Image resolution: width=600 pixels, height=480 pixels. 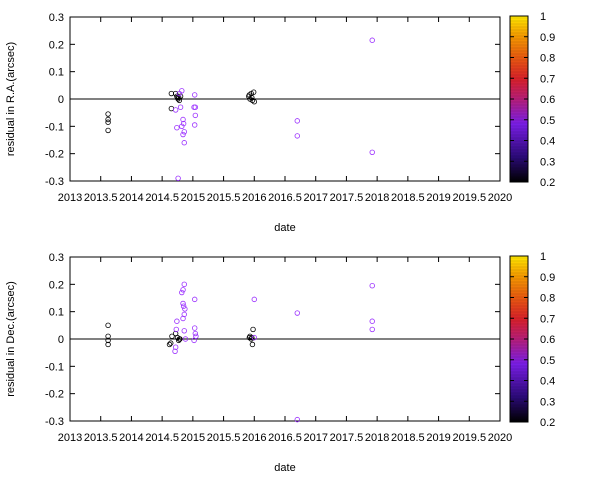 I want to click on x-tick-label: 2018.5, so click(x=408, y=198).